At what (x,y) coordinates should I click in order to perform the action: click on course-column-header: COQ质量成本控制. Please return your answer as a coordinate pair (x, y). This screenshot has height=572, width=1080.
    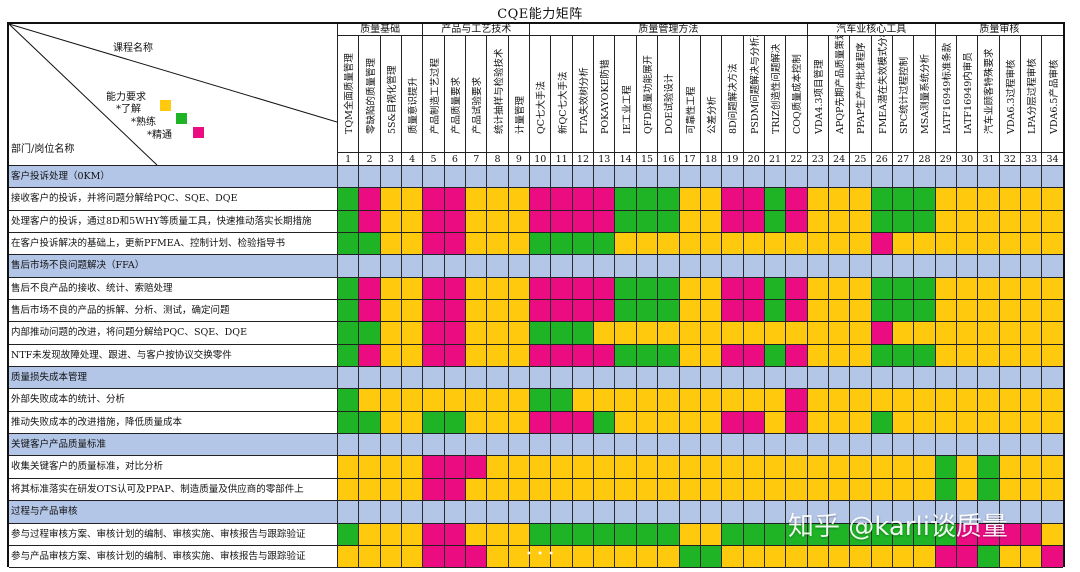
    Looking at the image, I should click on (795, 94).